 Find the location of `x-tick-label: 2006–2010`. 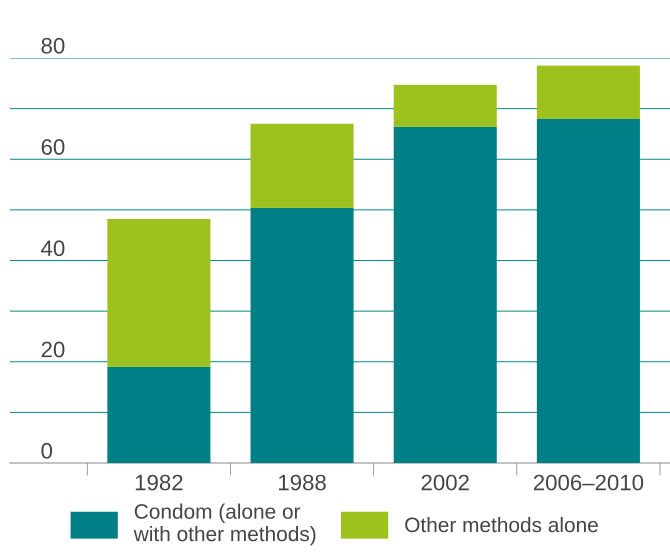

x-tick-label: 2006–2010 is located at coordinates (589, 482).